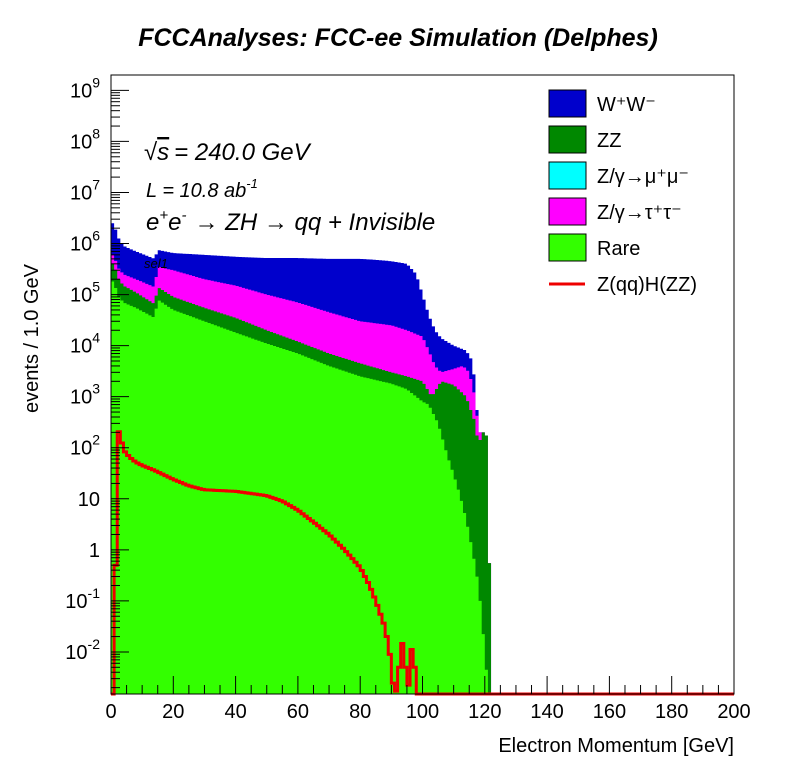 This screenshot has width=796, height=772. I want to click on lumi-label: L = 10.8 ab-1, so click(202, 189).